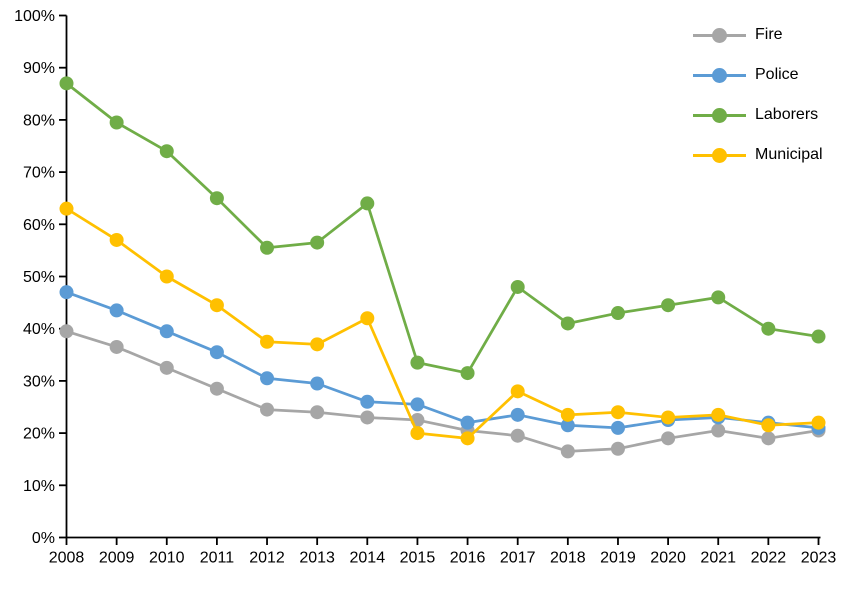  Describe the element at coordinates (317, 242) in the screenshot. I see `series-marker-laborers-2013` at that location.